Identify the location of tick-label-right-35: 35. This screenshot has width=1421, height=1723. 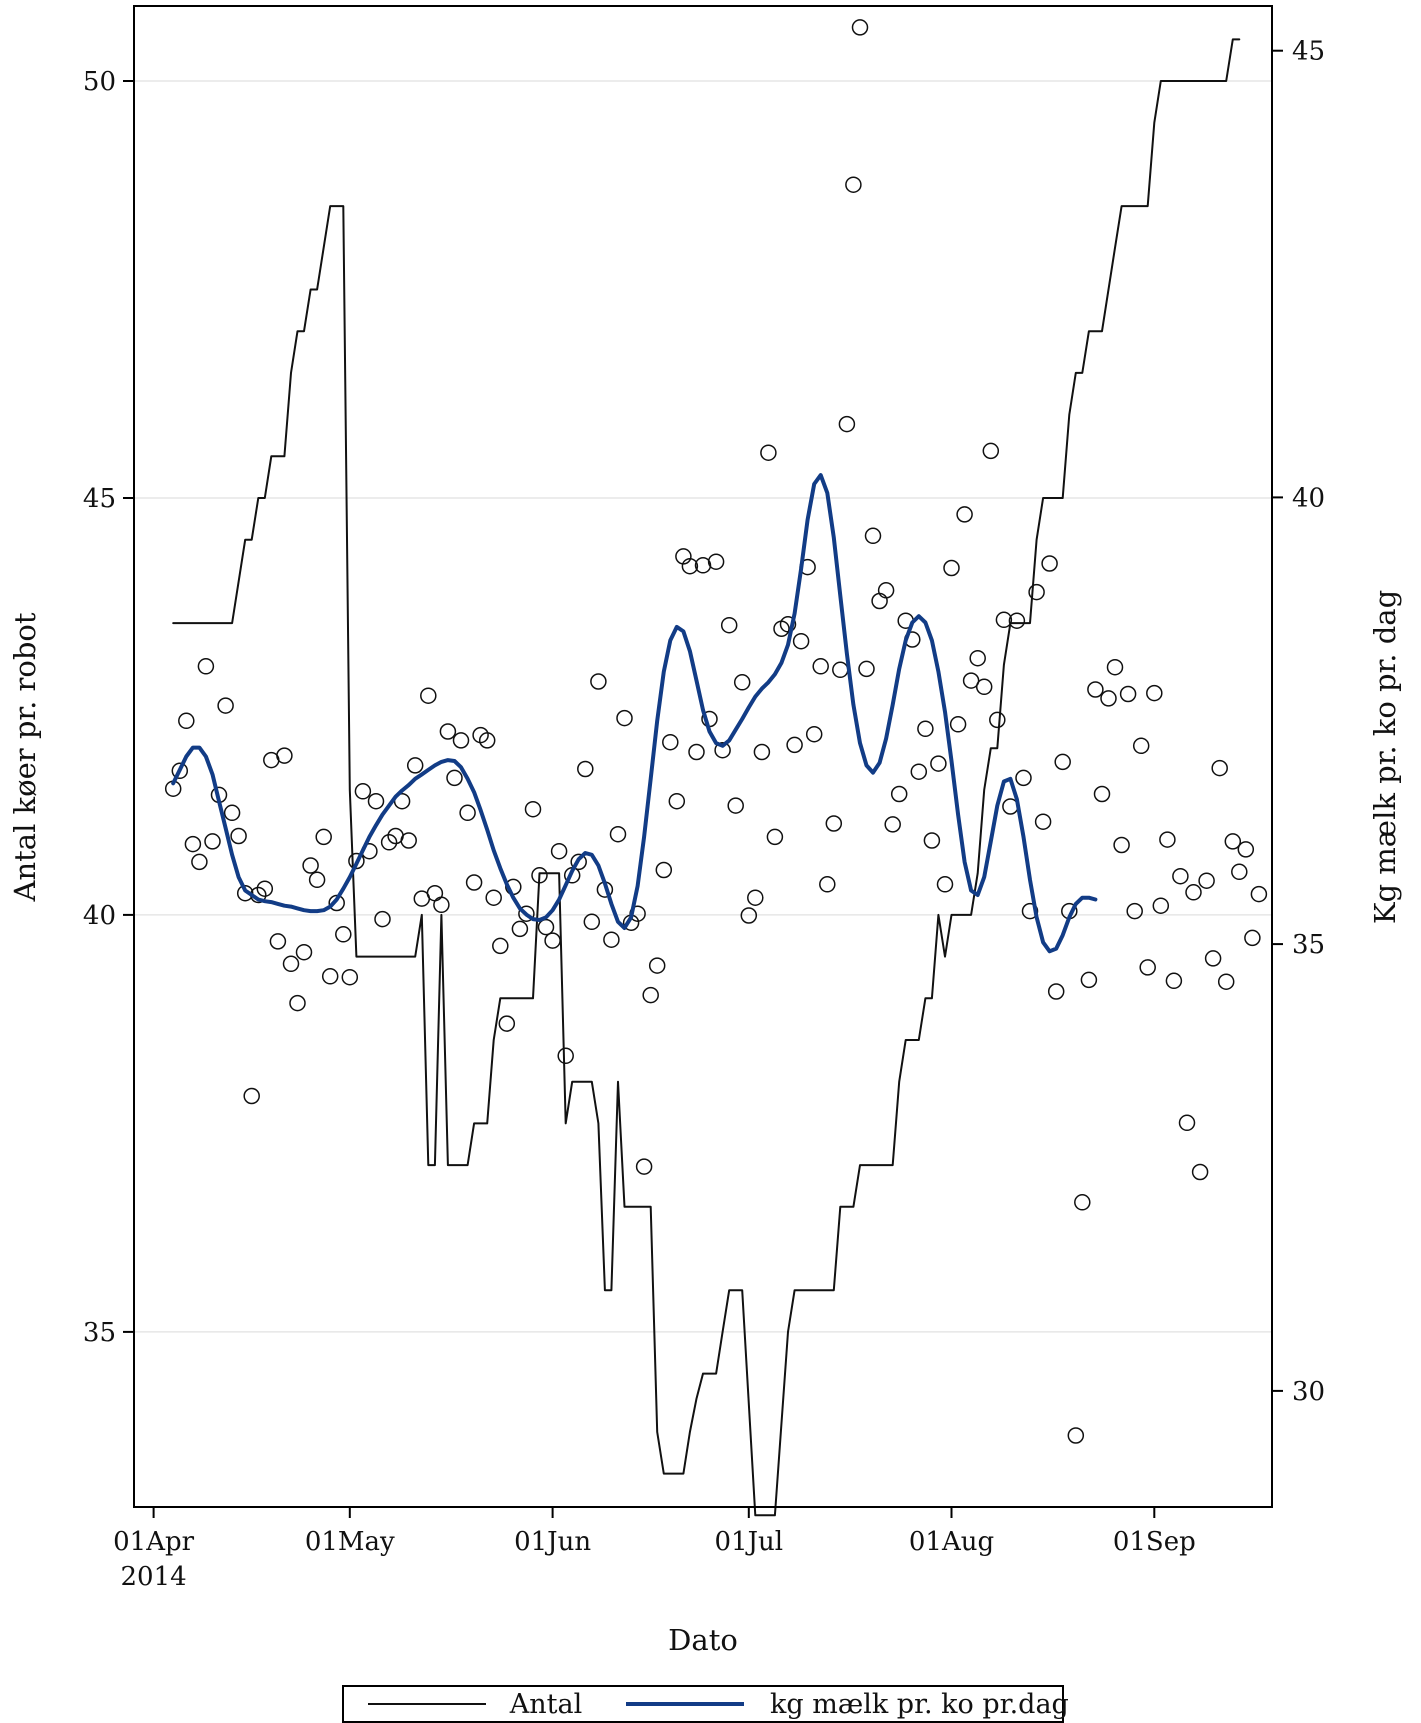
(1308, 945).